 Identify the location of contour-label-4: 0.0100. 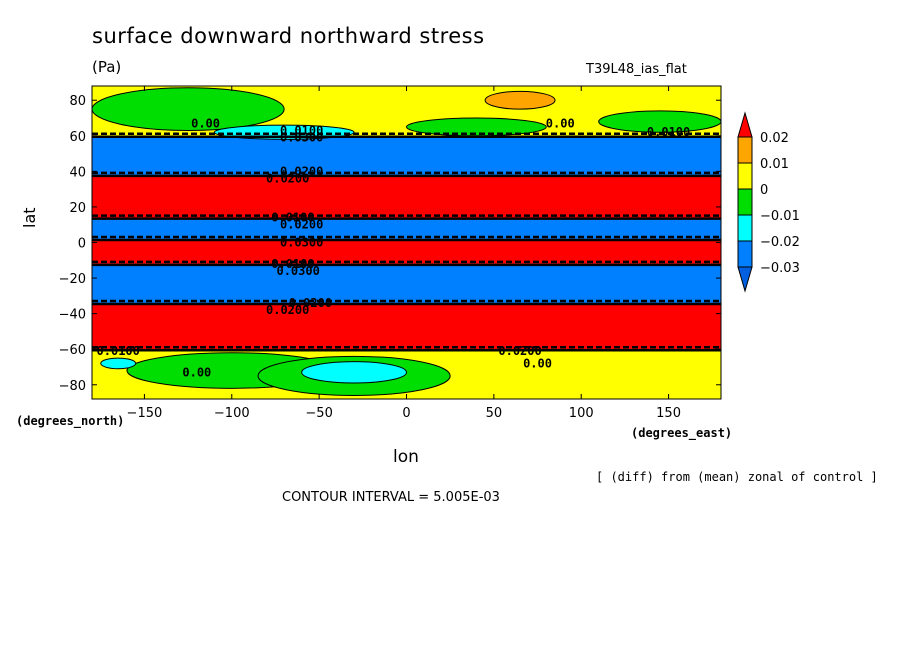
(668, 132).